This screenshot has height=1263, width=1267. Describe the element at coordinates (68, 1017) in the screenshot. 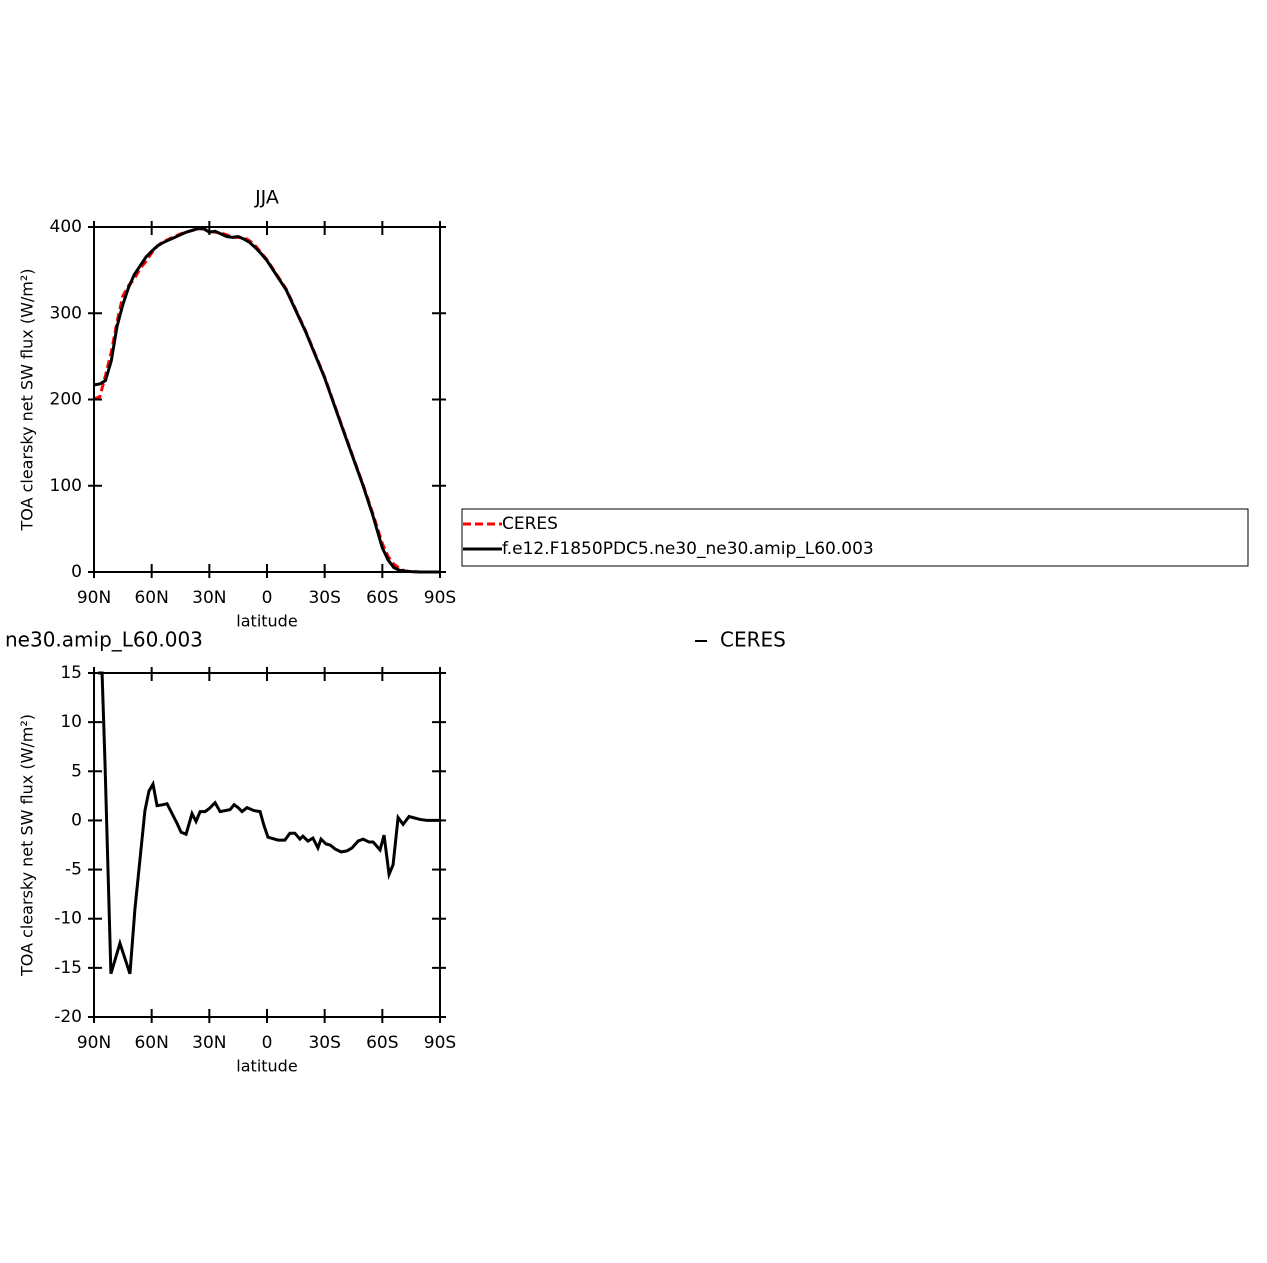

I see `y-tick-label: -20` at that location.